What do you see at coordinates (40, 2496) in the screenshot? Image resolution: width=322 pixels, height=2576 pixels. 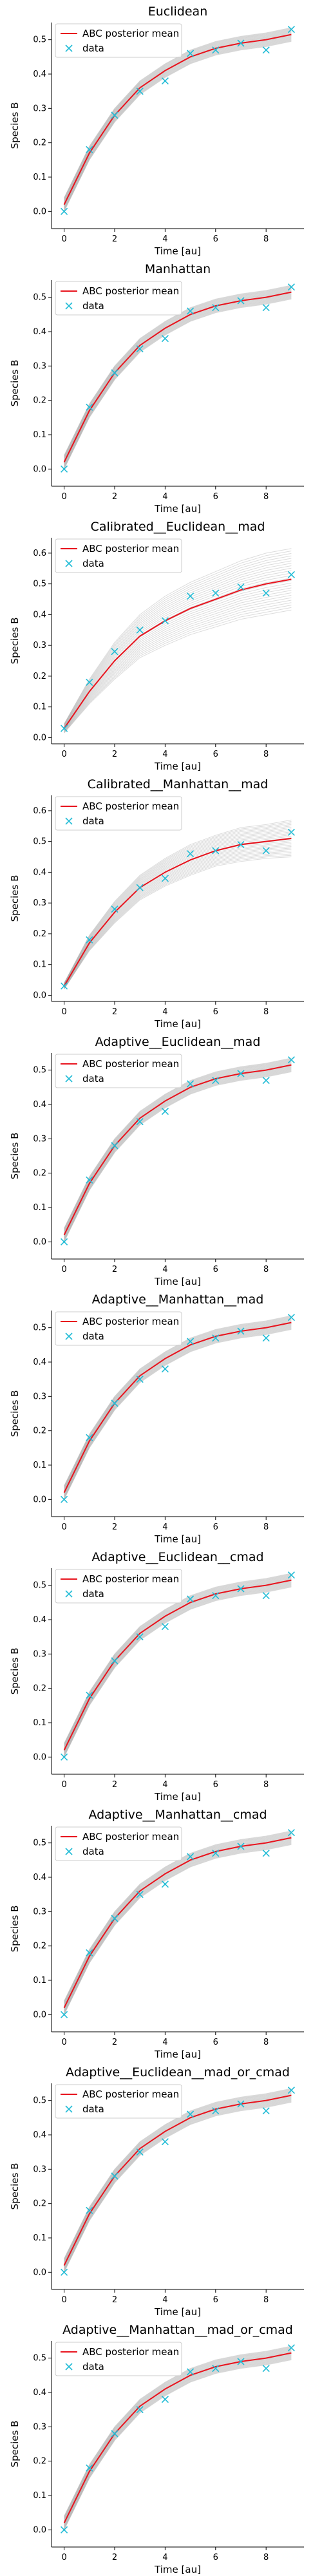 I see `y-tick-label: 0.1` at bounding box center [40, 2496].